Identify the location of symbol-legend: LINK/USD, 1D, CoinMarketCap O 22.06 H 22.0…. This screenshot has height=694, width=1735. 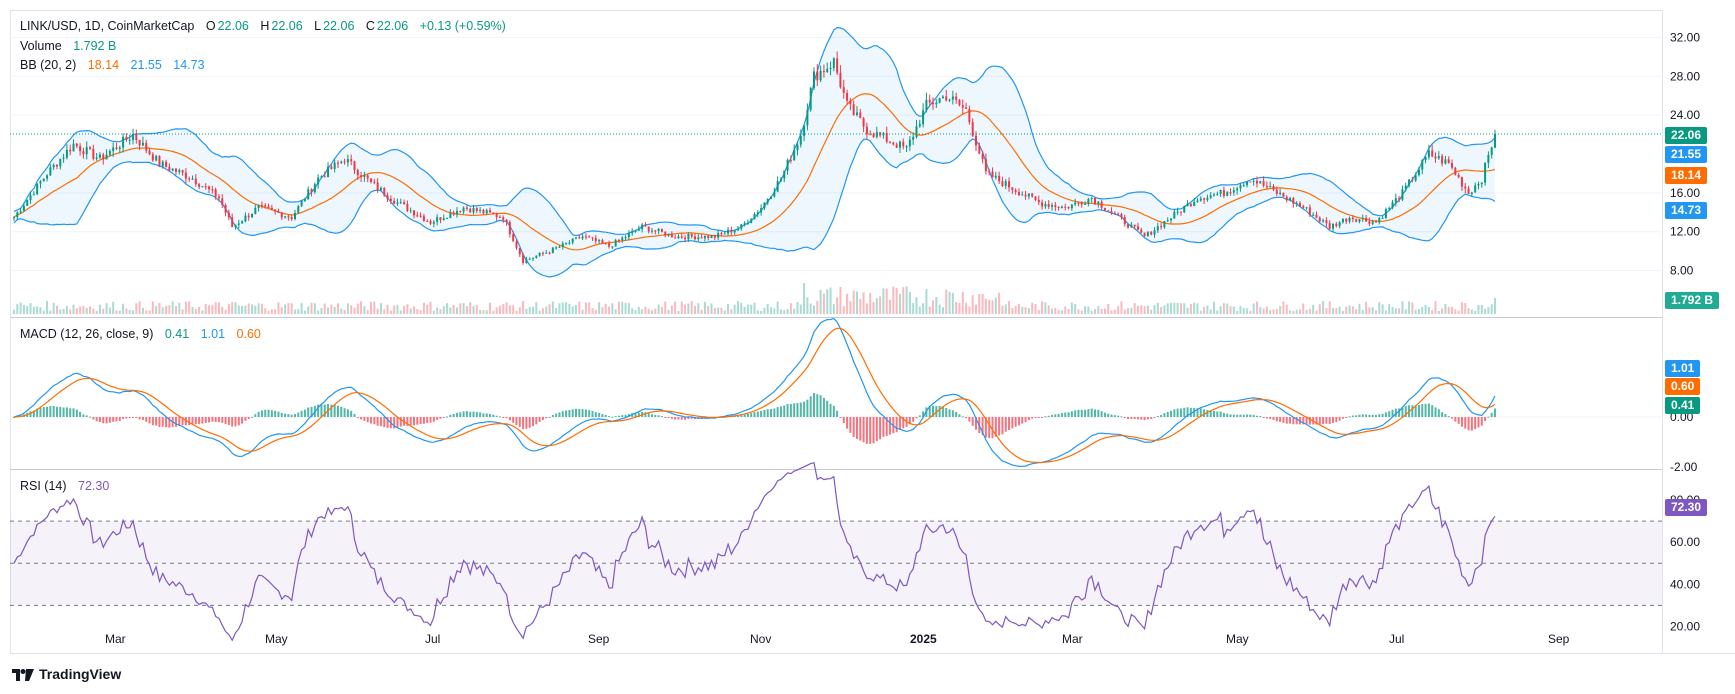
(264, 26).